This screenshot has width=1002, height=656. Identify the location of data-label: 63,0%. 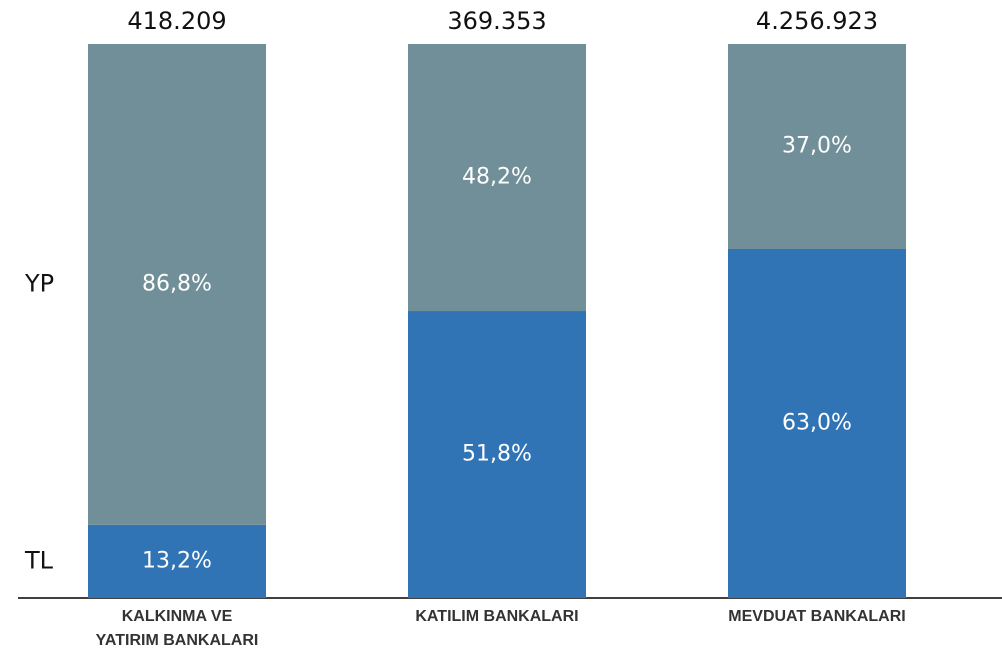
(817, 422).